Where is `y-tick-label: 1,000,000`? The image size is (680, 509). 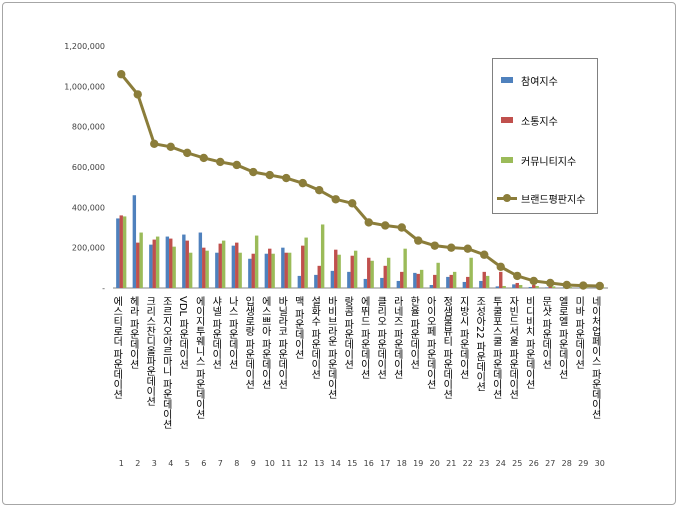
y-tick-label: 1,000,000 is located at coordinates (84, 86).